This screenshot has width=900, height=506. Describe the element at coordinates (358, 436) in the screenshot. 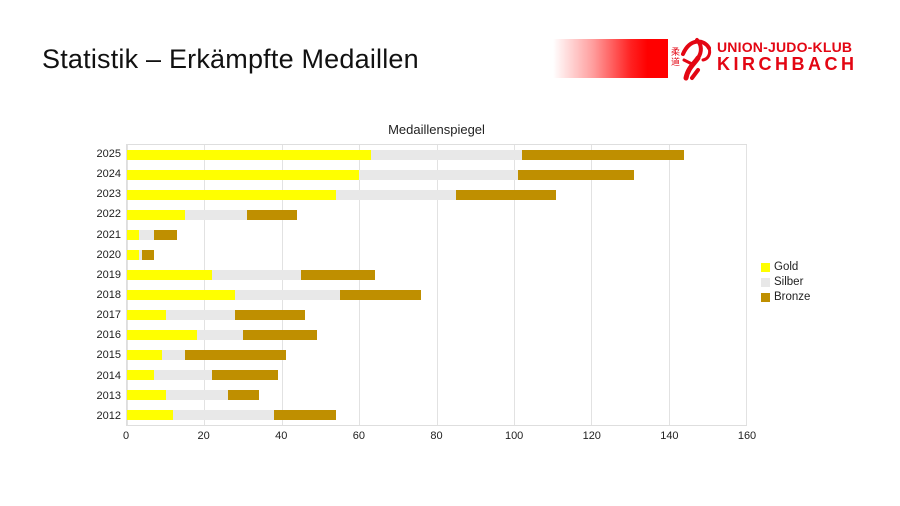

I see `x-axis-tick-label: 60` at that location.